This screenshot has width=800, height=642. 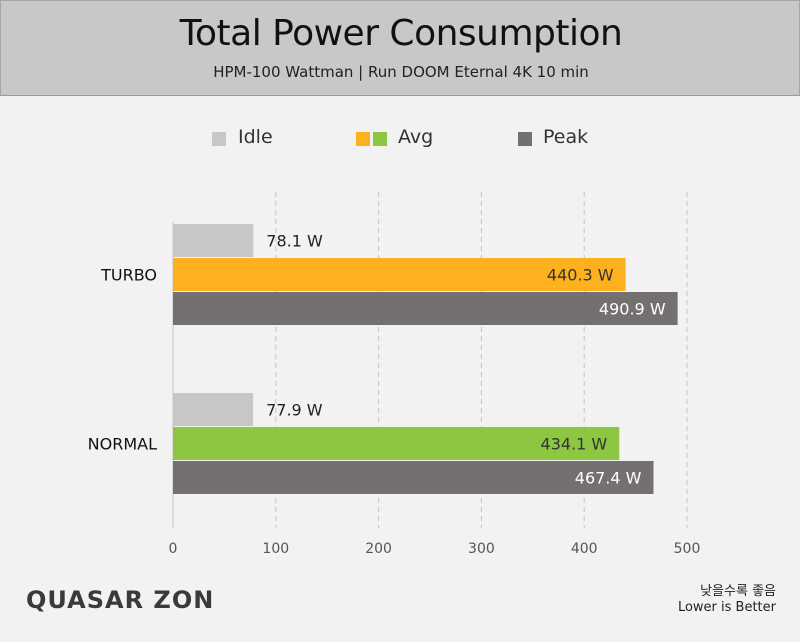 I want to click on legend-label-peak: Peak, so click(x=566, y=137).